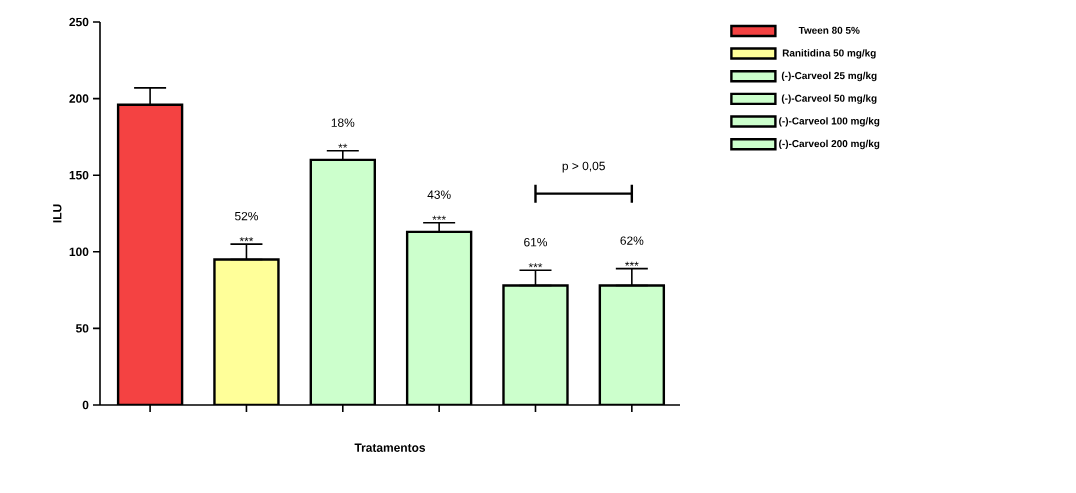  I want to click on annotation: 43%, so click(439, 194).